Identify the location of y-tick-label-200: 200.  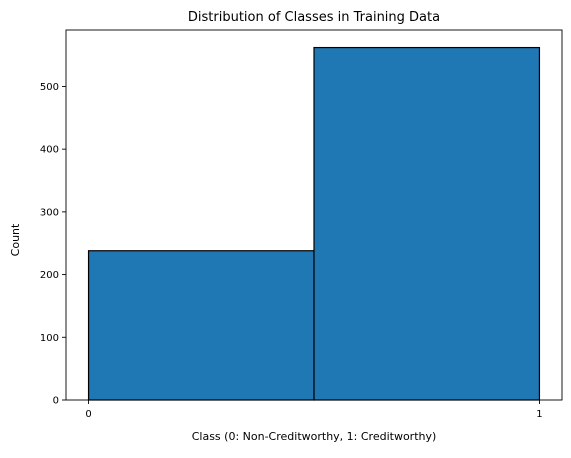
(49, 275).